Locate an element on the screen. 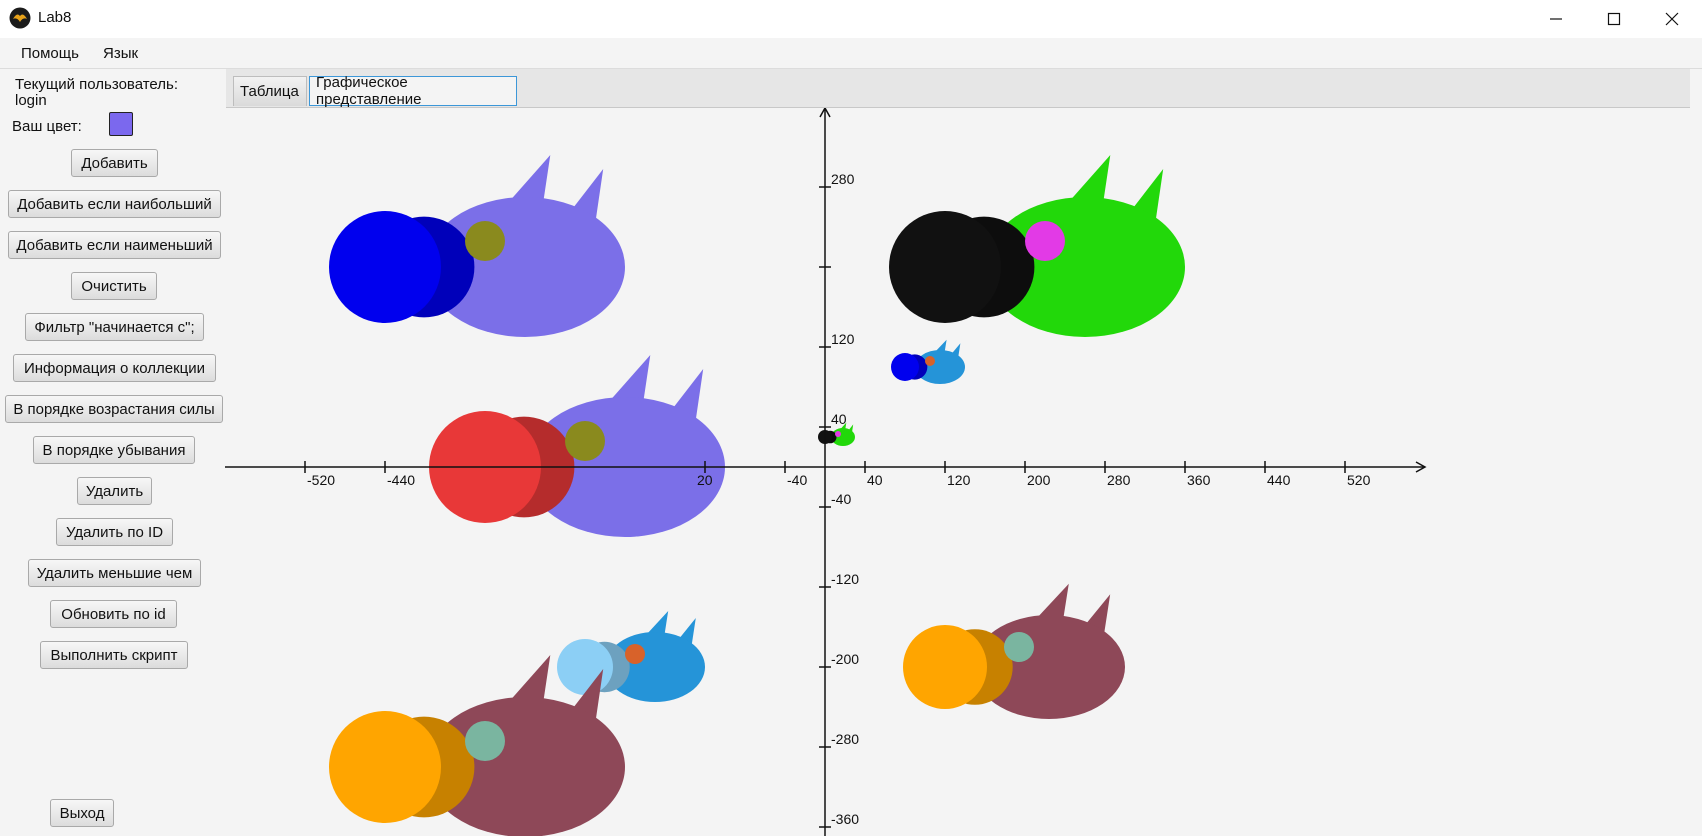 Image resolution: width=1702 pixels, height=836 pixels. exit-button: Выход is located at coordinates (82, 813).